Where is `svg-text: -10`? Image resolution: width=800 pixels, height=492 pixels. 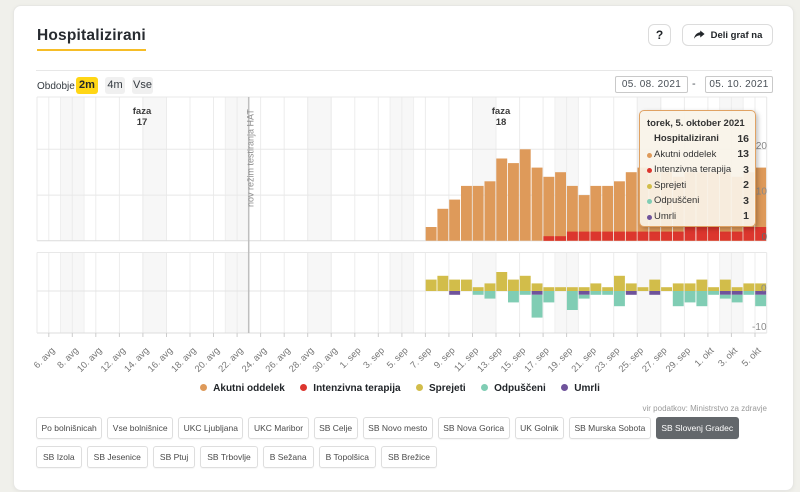 svg-text: -10 is located at coordinates (759, 327).